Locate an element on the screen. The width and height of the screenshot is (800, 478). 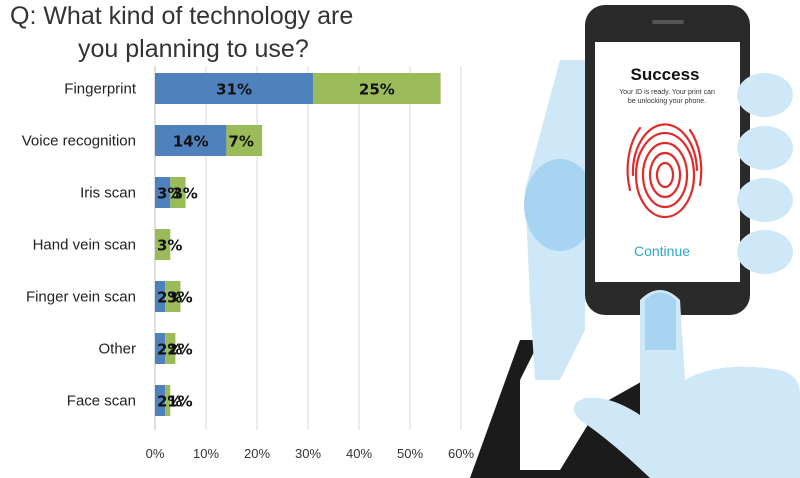
data-label: 25% is located at coordinates (377, 90).